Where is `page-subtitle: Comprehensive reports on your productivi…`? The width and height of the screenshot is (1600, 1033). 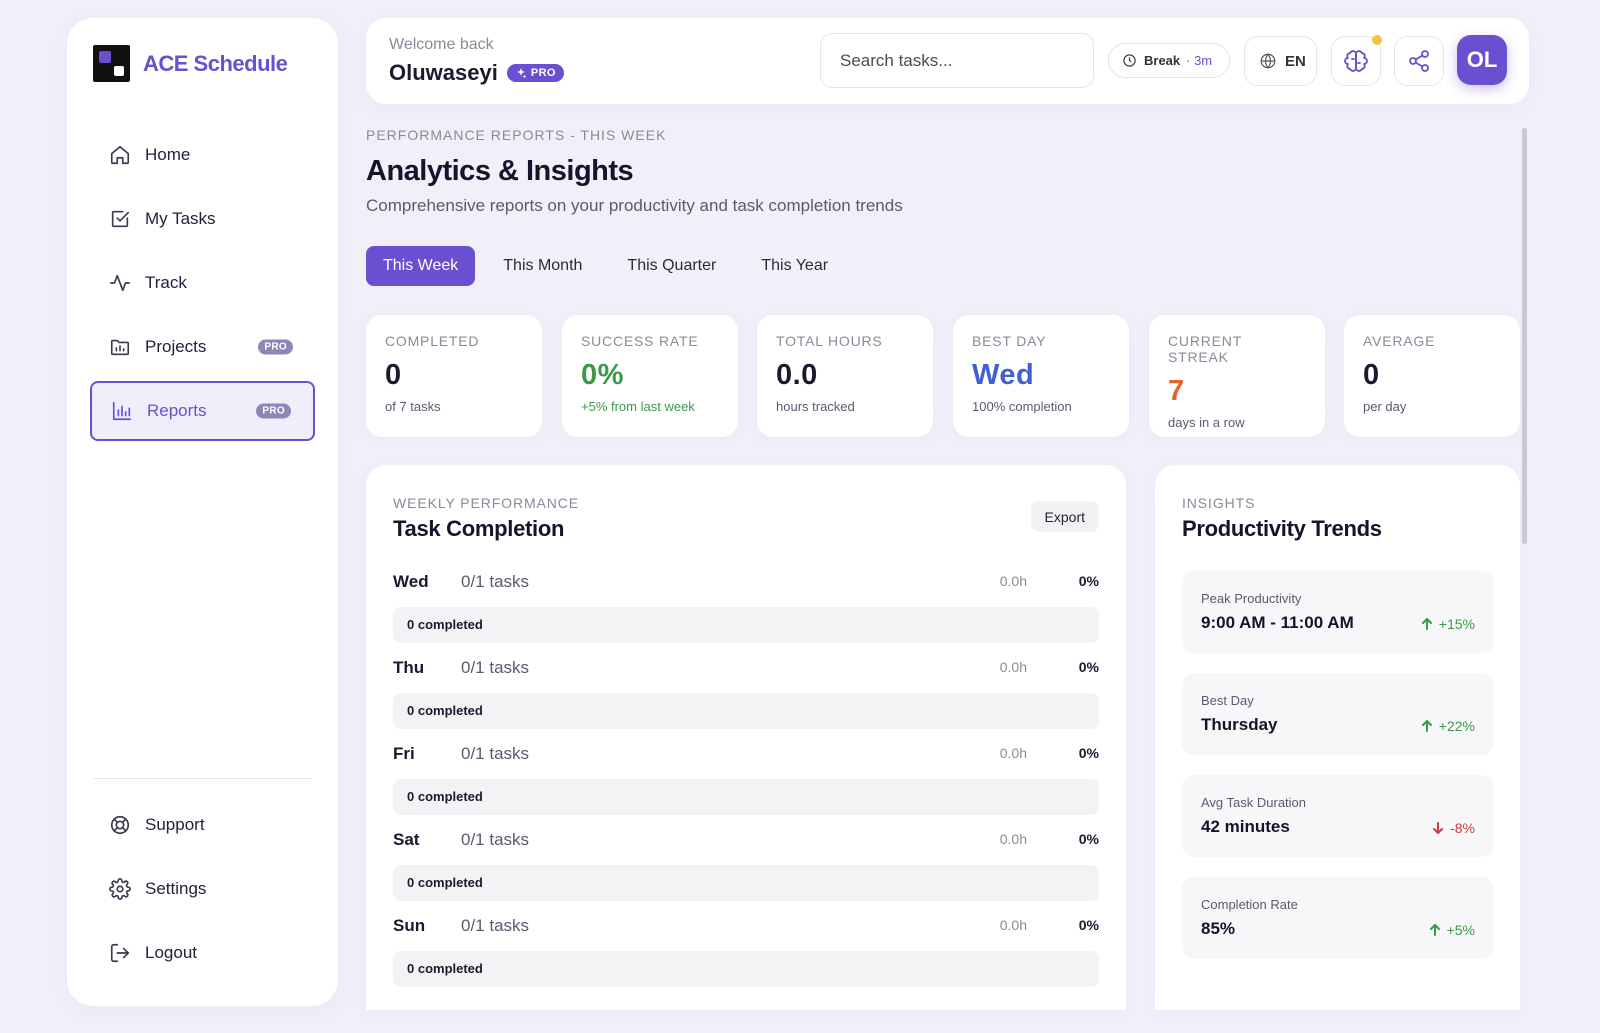
page-subtitle: Comprehensive reports on your productivi… is located at coordinates (634, 205).